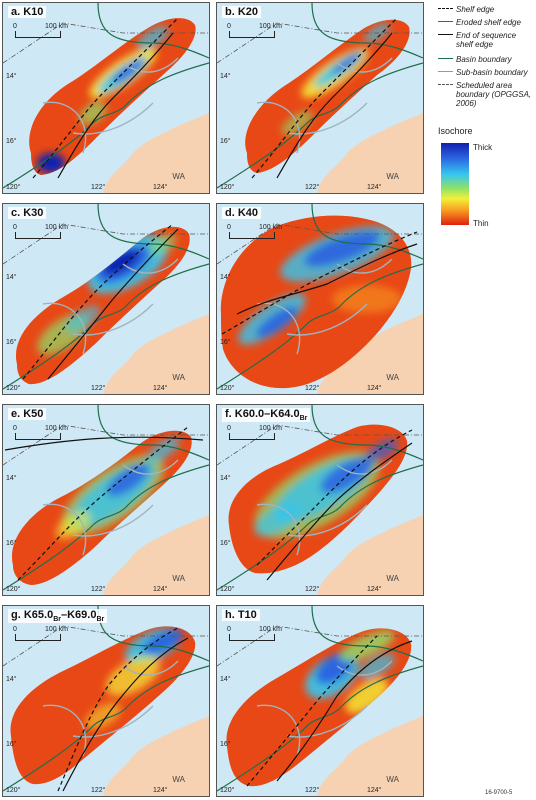 Image resolution: width=536 pixels, height=800 pixels. Describe the element at coordinates (486, 11) in the screenshot. I see `legend-shelf-edge: Shelf edge` at that location.